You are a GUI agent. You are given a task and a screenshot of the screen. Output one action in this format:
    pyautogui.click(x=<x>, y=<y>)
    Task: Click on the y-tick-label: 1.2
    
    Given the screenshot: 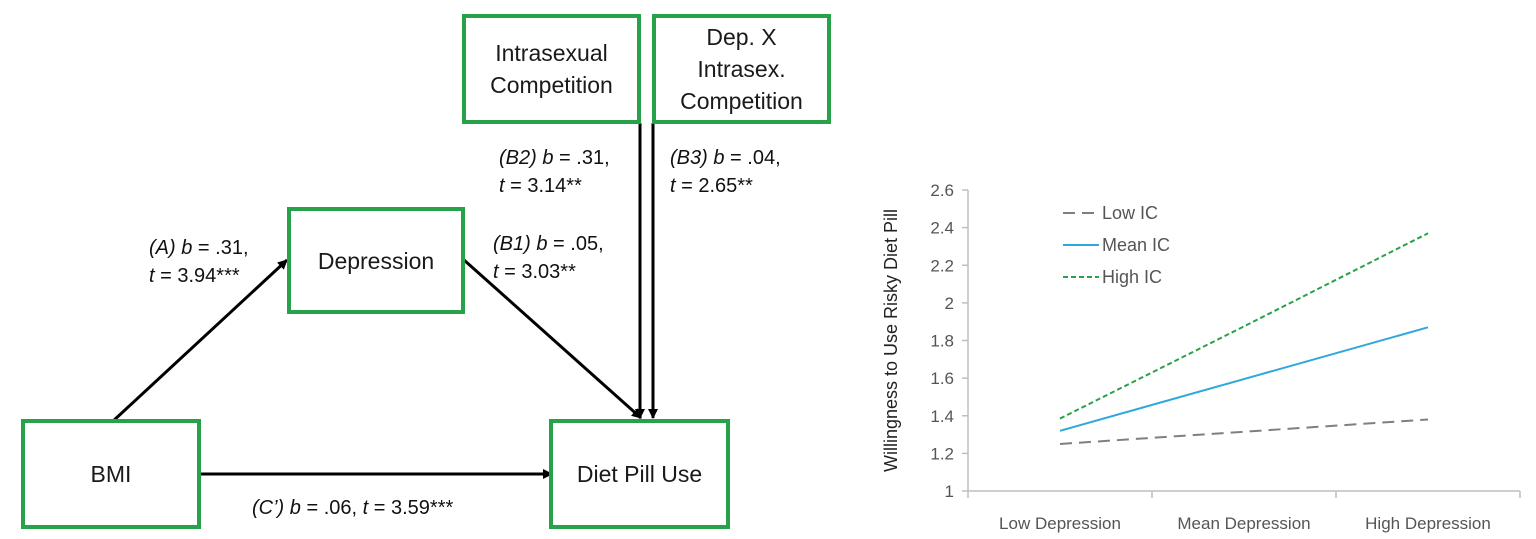 What is the action you would take?
    pyautogui.click(x=942, y=453)
    